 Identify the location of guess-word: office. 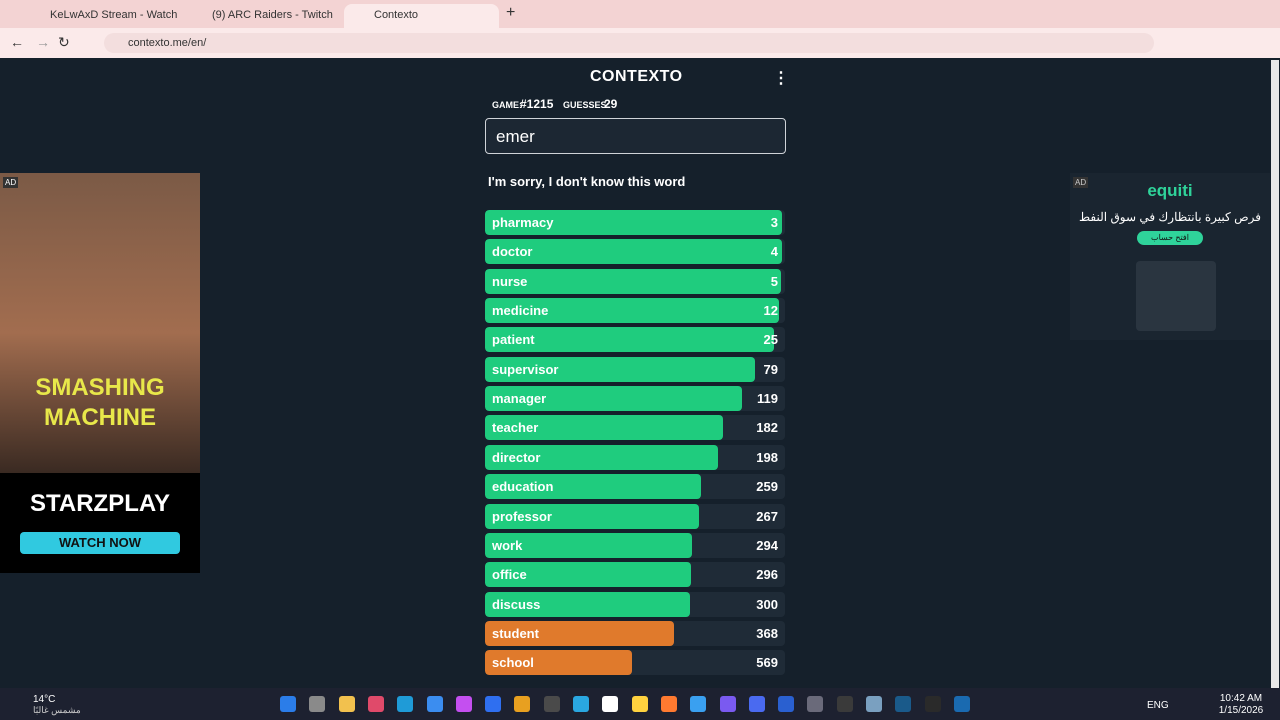
(509, 575).